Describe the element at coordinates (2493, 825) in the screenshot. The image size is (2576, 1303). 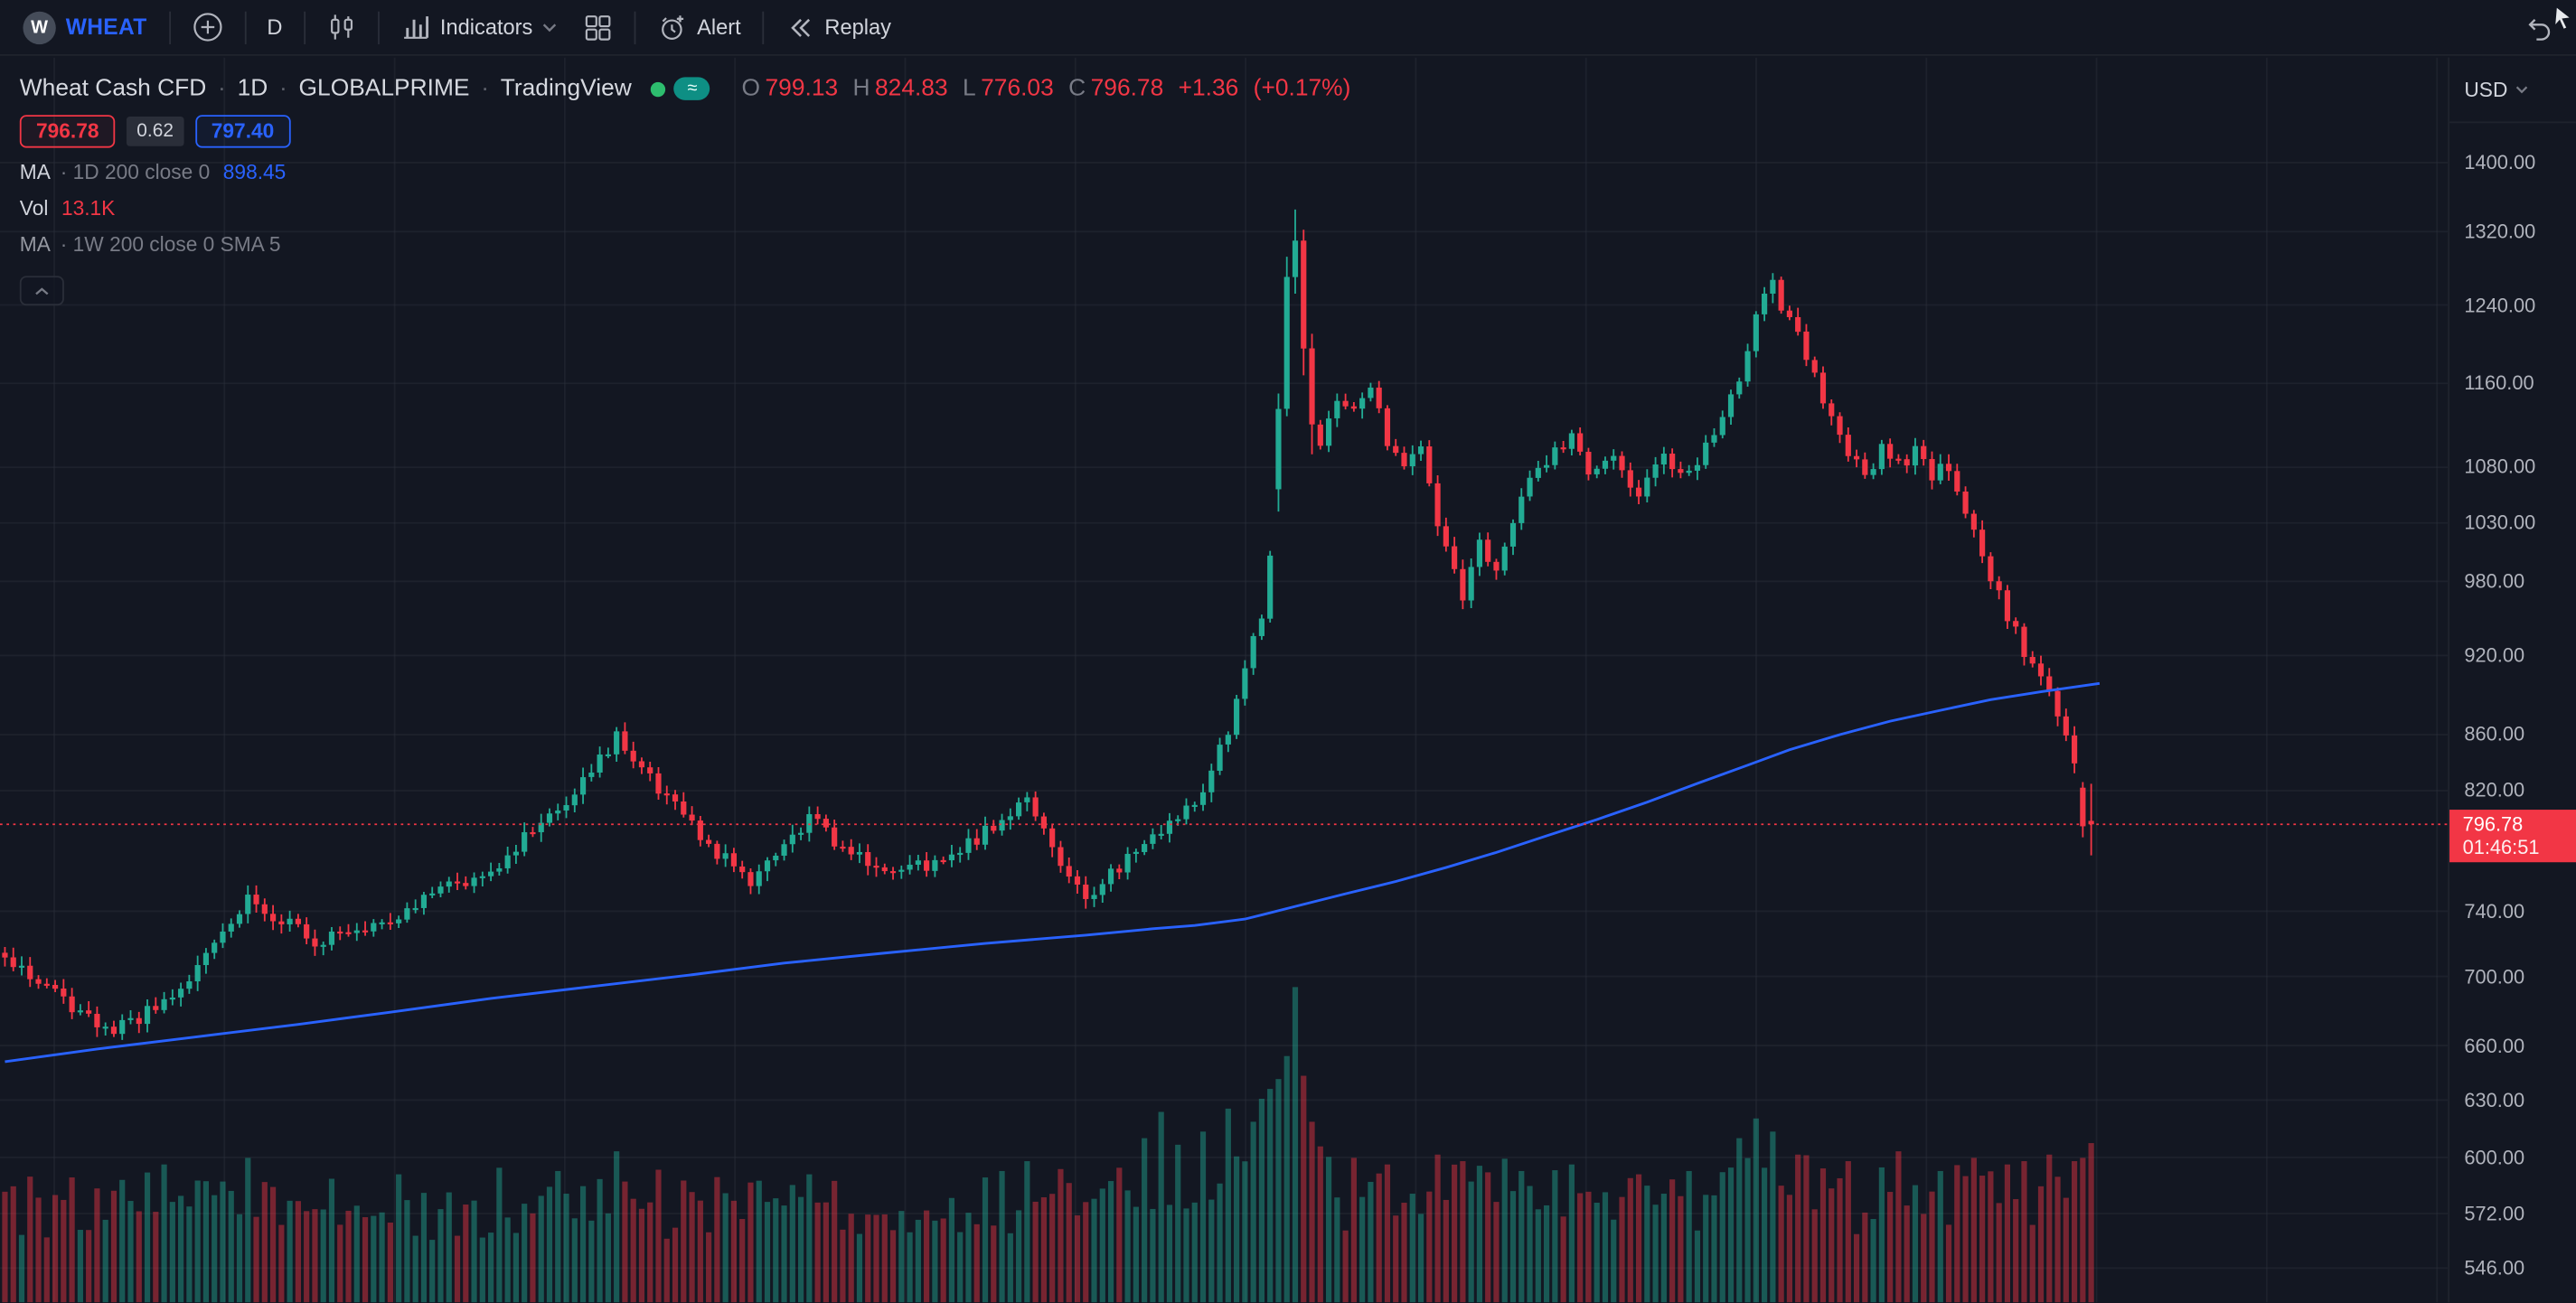
I see `last-price-value: 796.78` at that location.